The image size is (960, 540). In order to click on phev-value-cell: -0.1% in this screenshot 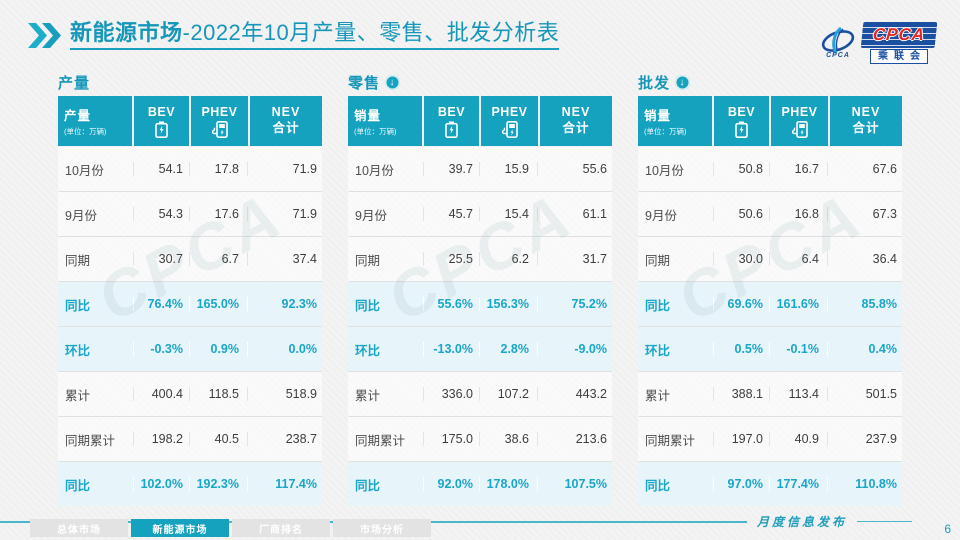, I will do `click(798, 349)`.